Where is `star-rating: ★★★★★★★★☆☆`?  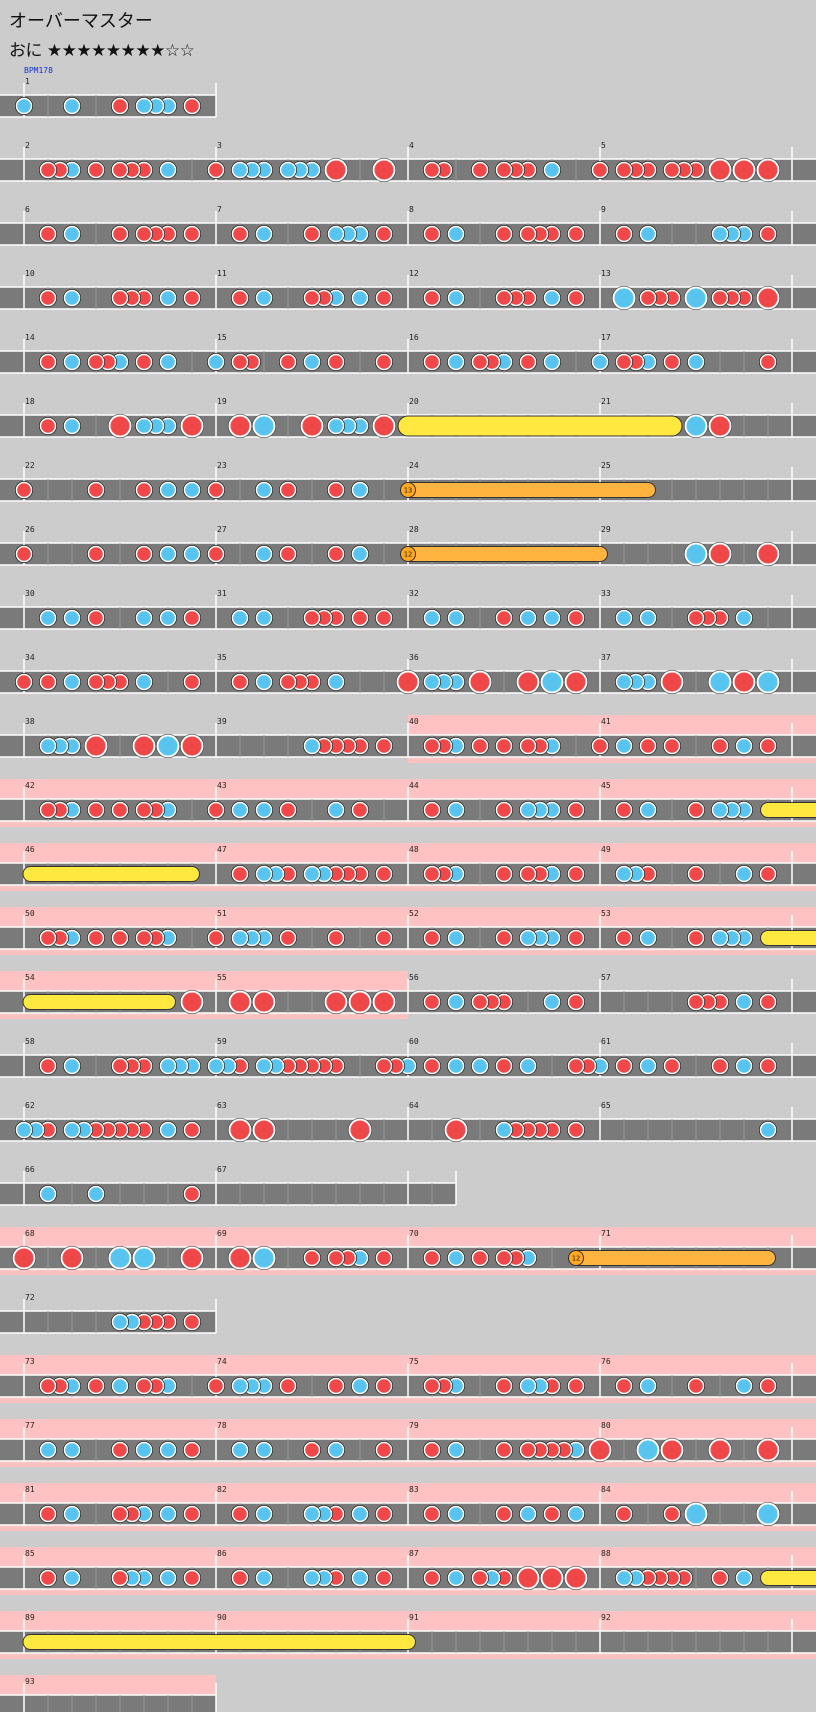 star-rating: ★★★★★★★★☆☆ is located at coordinates (120, 51).